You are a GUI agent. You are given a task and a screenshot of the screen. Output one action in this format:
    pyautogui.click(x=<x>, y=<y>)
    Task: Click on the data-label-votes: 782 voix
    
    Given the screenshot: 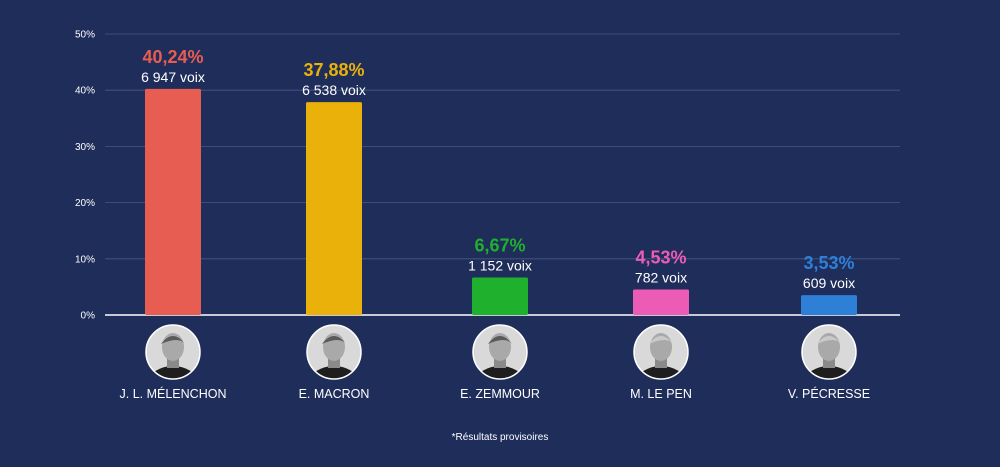 What is the action you would take?
    pyautogui.click(x=661, y=278)
    